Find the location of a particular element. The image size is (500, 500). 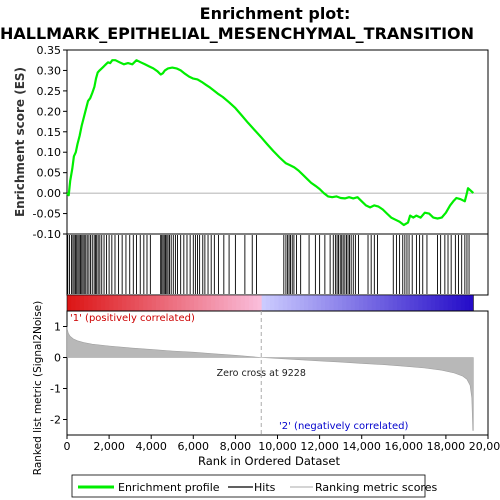

legend-item-profile: Enrichment profile is located at coordinates (169, 487).